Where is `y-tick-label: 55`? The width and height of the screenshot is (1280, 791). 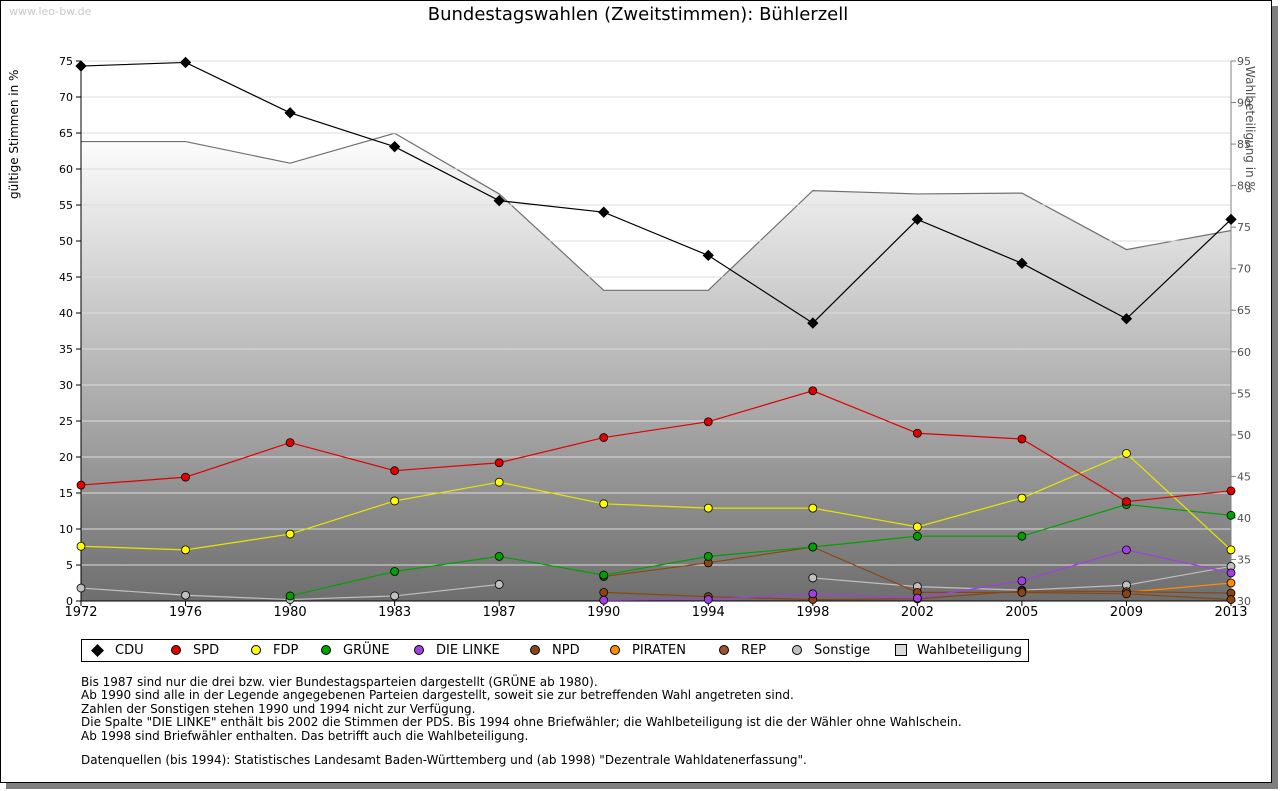
y-tick-label: 55 is located at coordinates (66, 205).